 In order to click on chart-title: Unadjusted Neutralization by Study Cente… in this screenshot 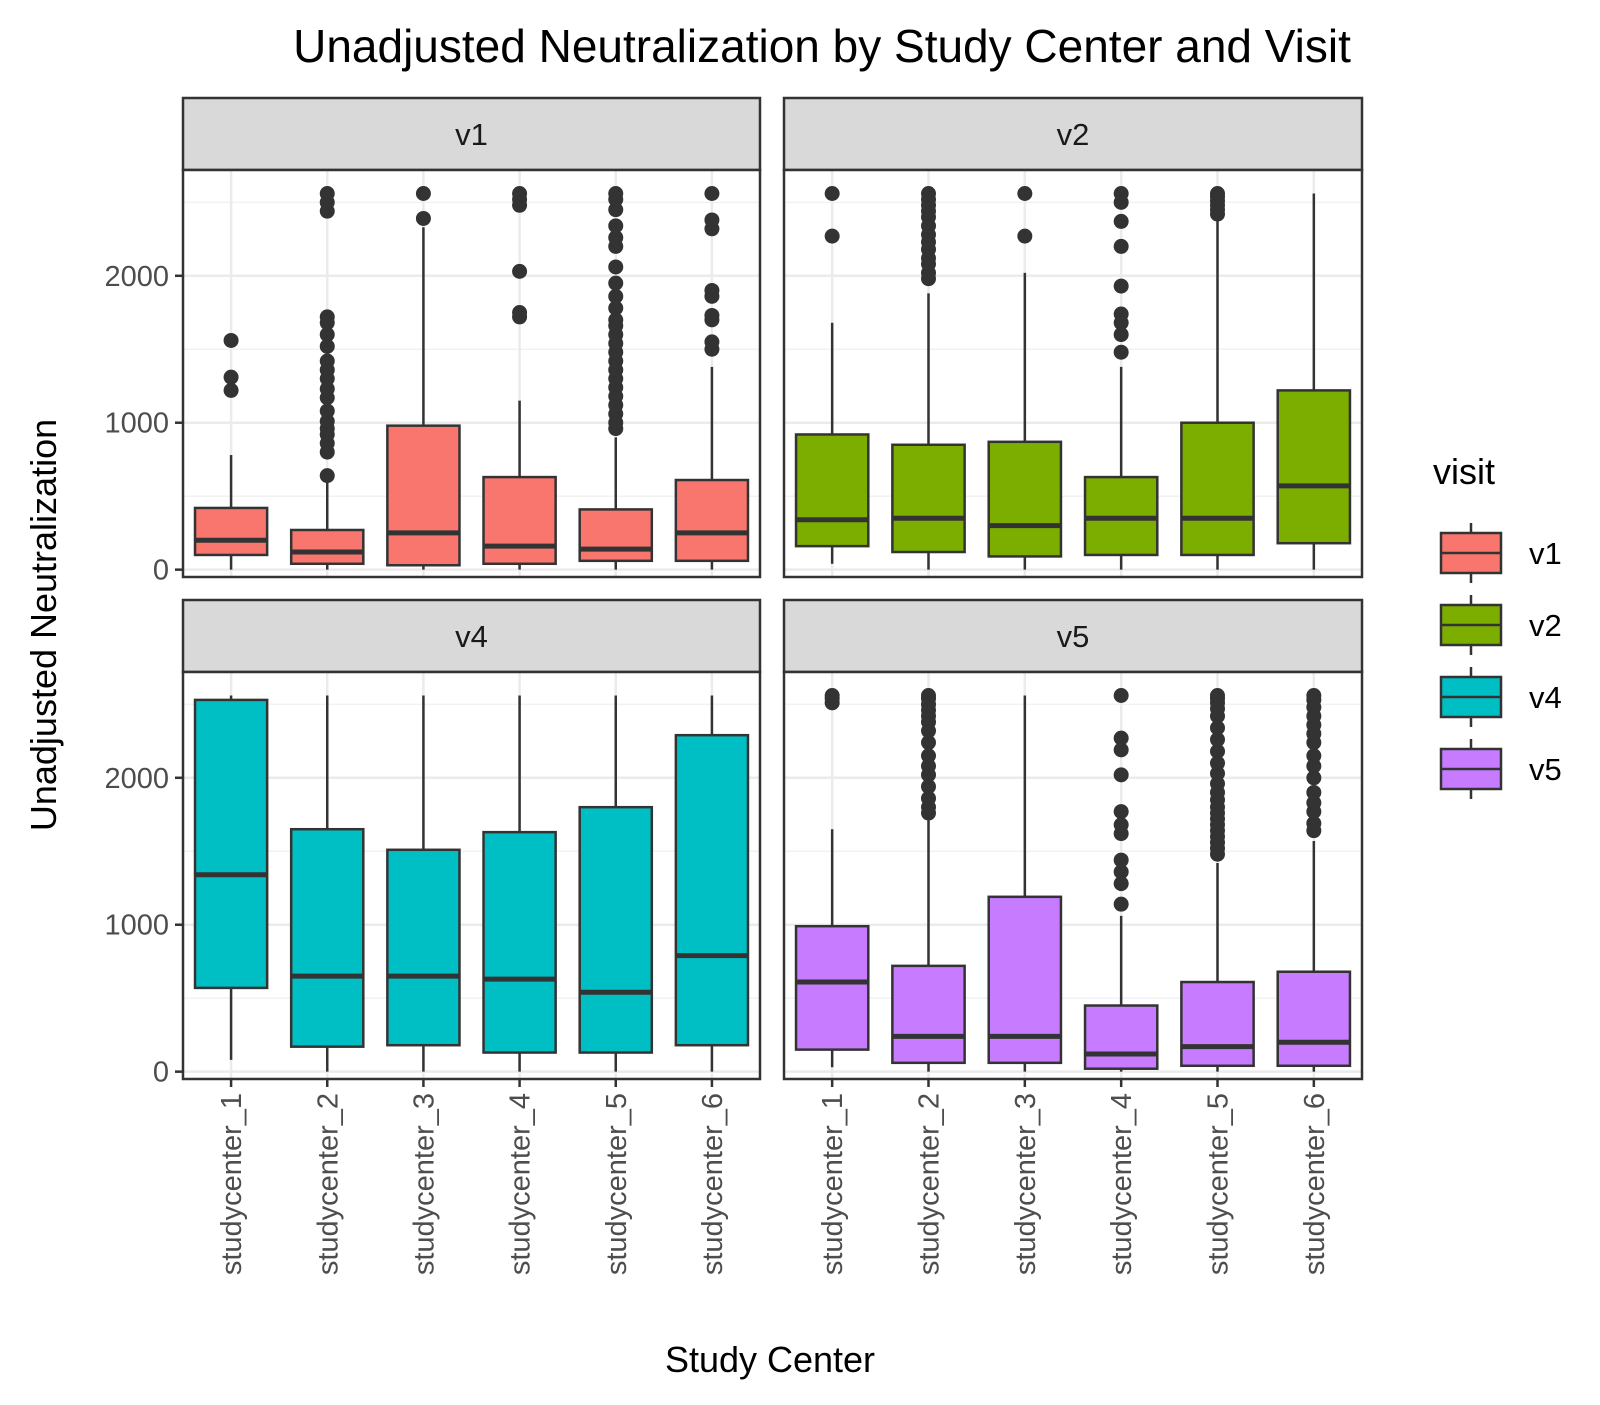, I will do `click(822, 46)`.